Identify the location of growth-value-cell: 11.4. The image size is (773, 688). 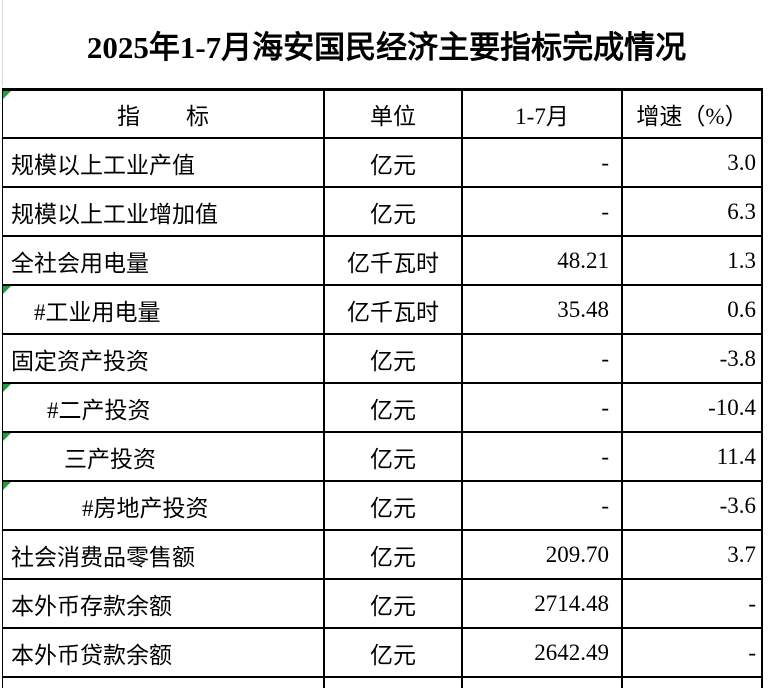
(736, 456).